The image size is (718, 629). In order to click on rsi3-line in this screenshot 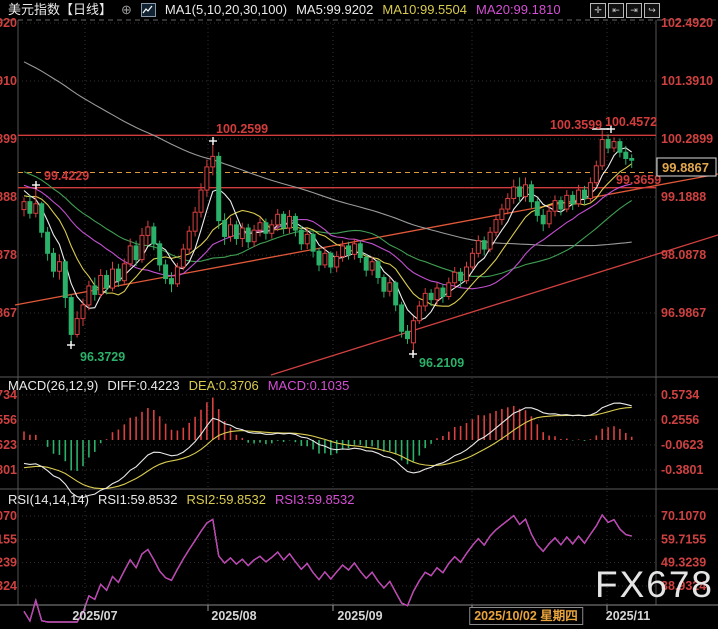, I will do `click(327, 568)`.